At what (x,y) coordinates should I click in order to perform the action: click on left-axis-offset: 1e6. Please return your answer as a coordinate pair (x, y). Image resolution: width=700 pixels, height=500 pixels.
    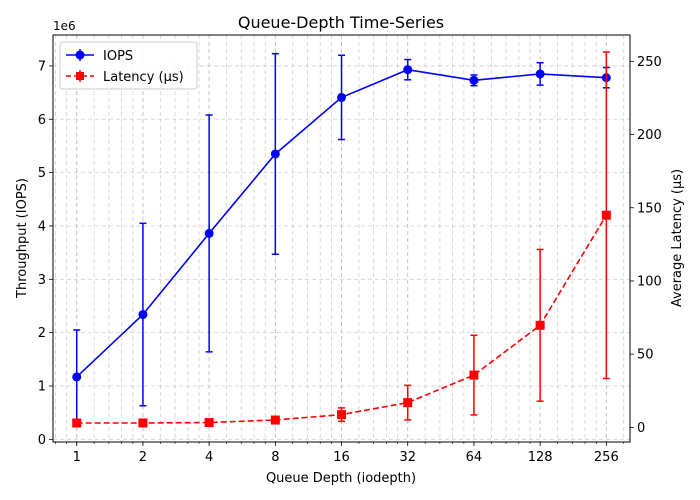
    Looking at the image, I should click on (64, 26).